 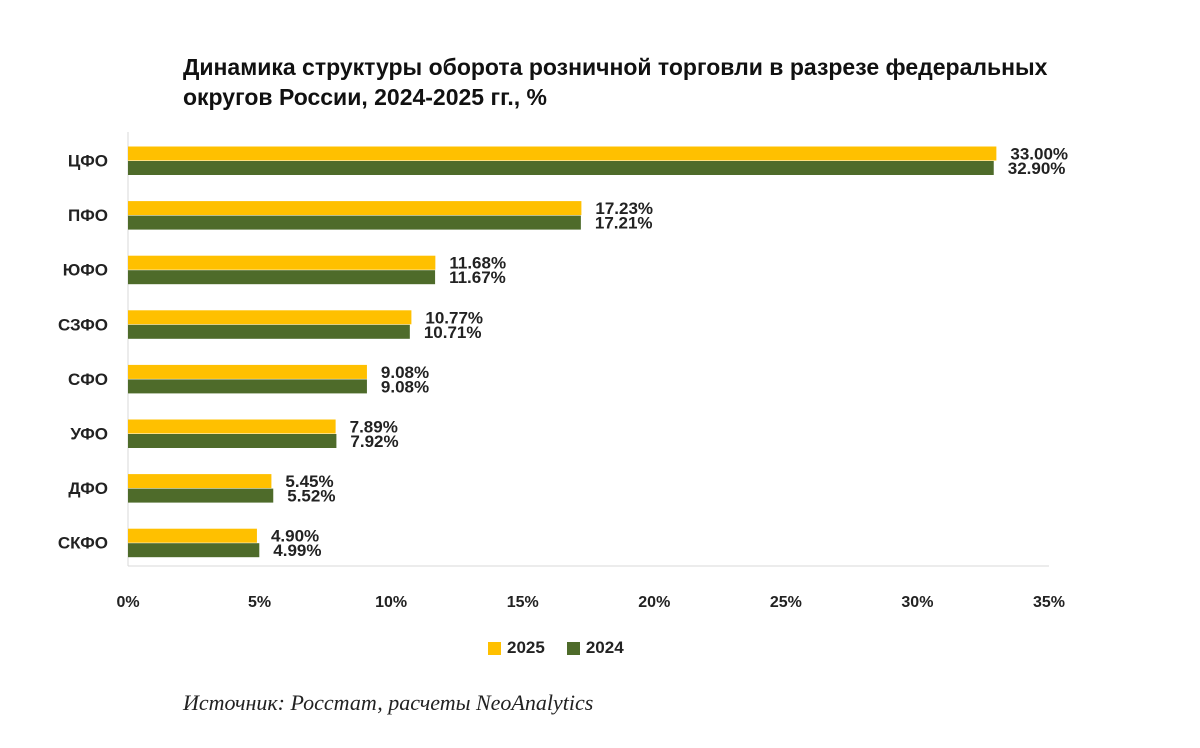 I want to click on data-label-2025-2: 17.23%, so click(x=624, y=208).